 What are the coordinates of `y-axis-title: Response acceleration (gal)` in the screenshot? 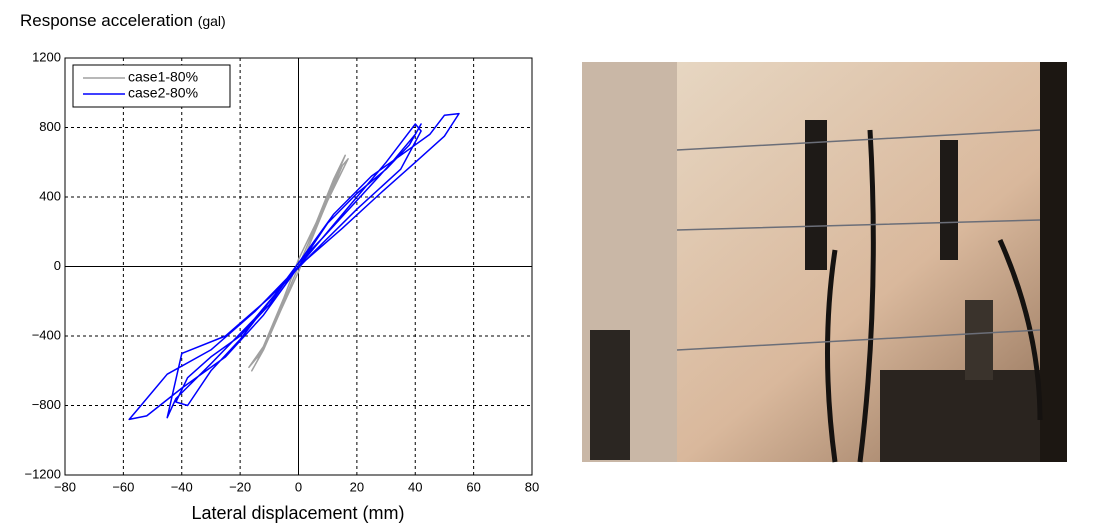 It's located at (123, 20).